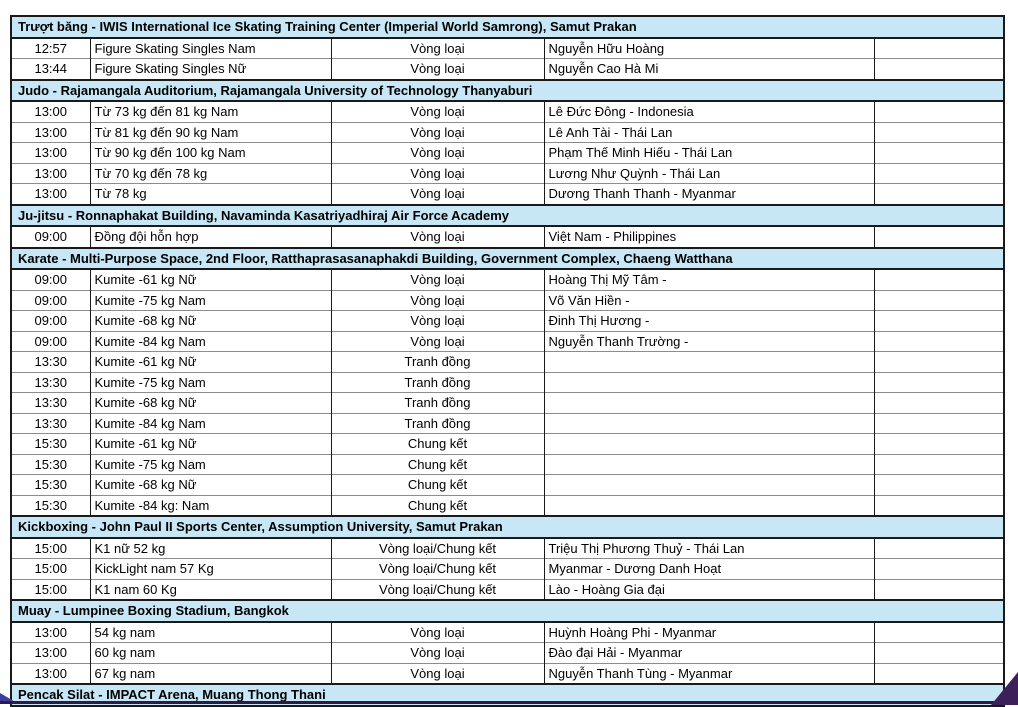 Image resolution: width=1018 pixels, height=707 pixels. I want to click on cell-athletes: Triệu Thị Phương Thuỷ - Thái Lan, so click(708, 548).